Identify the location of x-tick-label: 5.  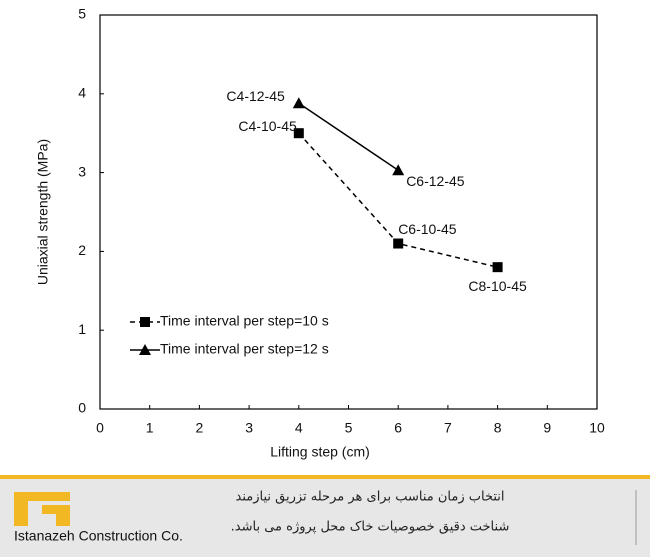
(349, 428).